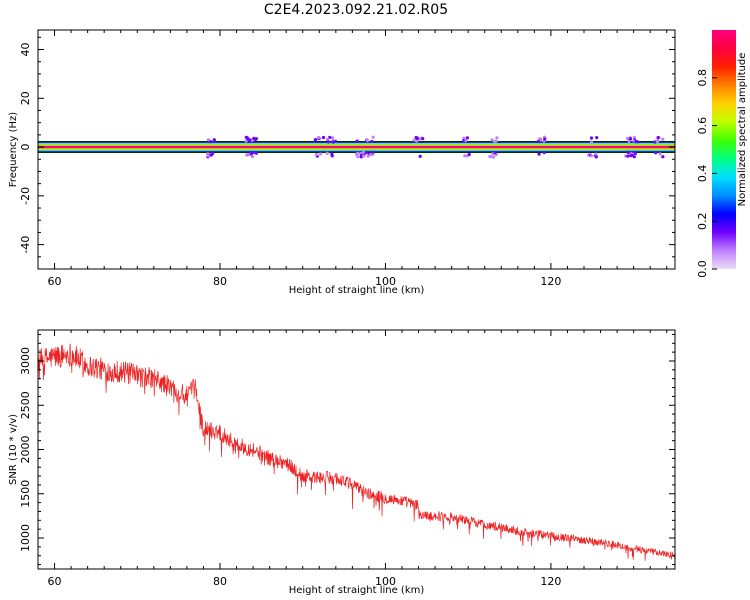  What do you see at coordinates (702, 174) in the screenshot?
I see `colorbar-tick-label: 0.4` at bounding box center [702, 174].